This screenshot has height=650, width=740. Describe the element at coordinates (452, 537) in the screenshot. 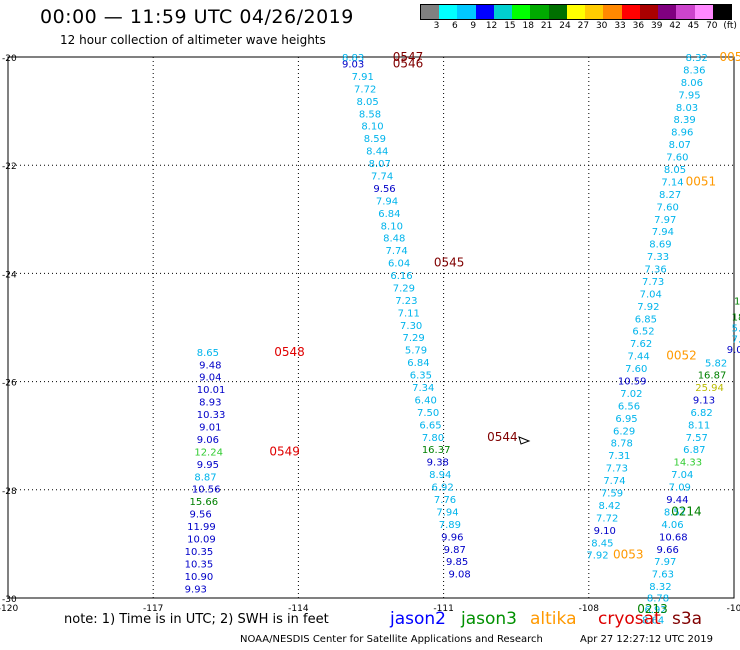

I see `swh-label: 9.96` at that location.